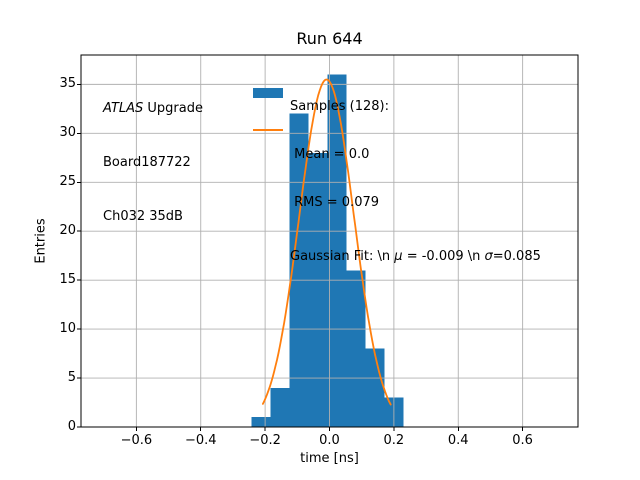 The width and height of the screenshot is (640, 480). Describe the element at coordinates (330, 154) in the screenshot. I see `legend-samples-mean: Mean = 0.0` at that location.